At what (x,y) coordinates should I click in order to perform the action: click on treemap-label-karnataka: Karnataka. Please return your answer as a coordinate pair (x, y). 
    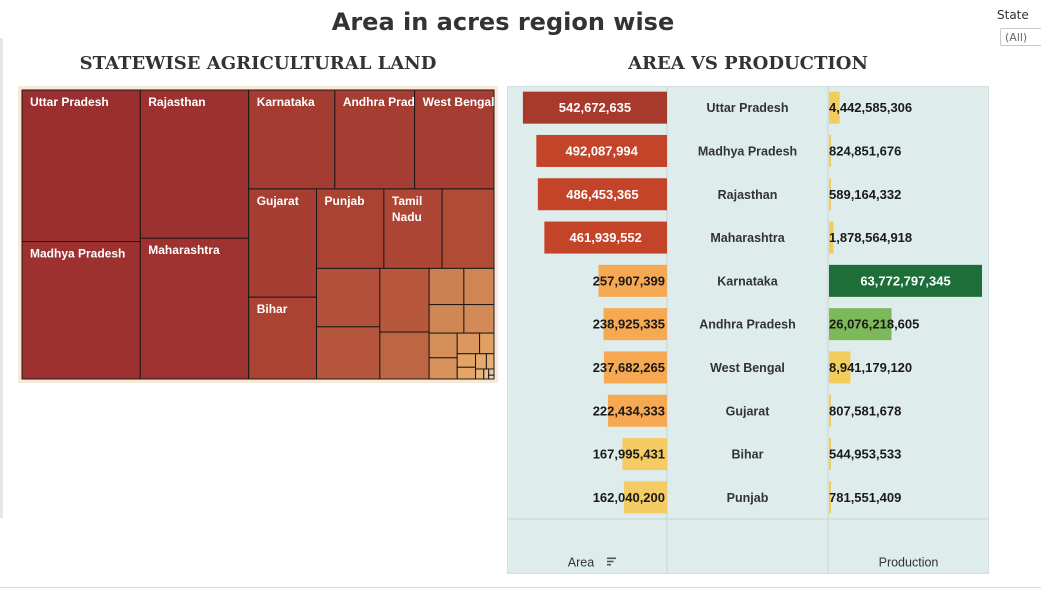
    Looking at the image, I should click on (286, 102).